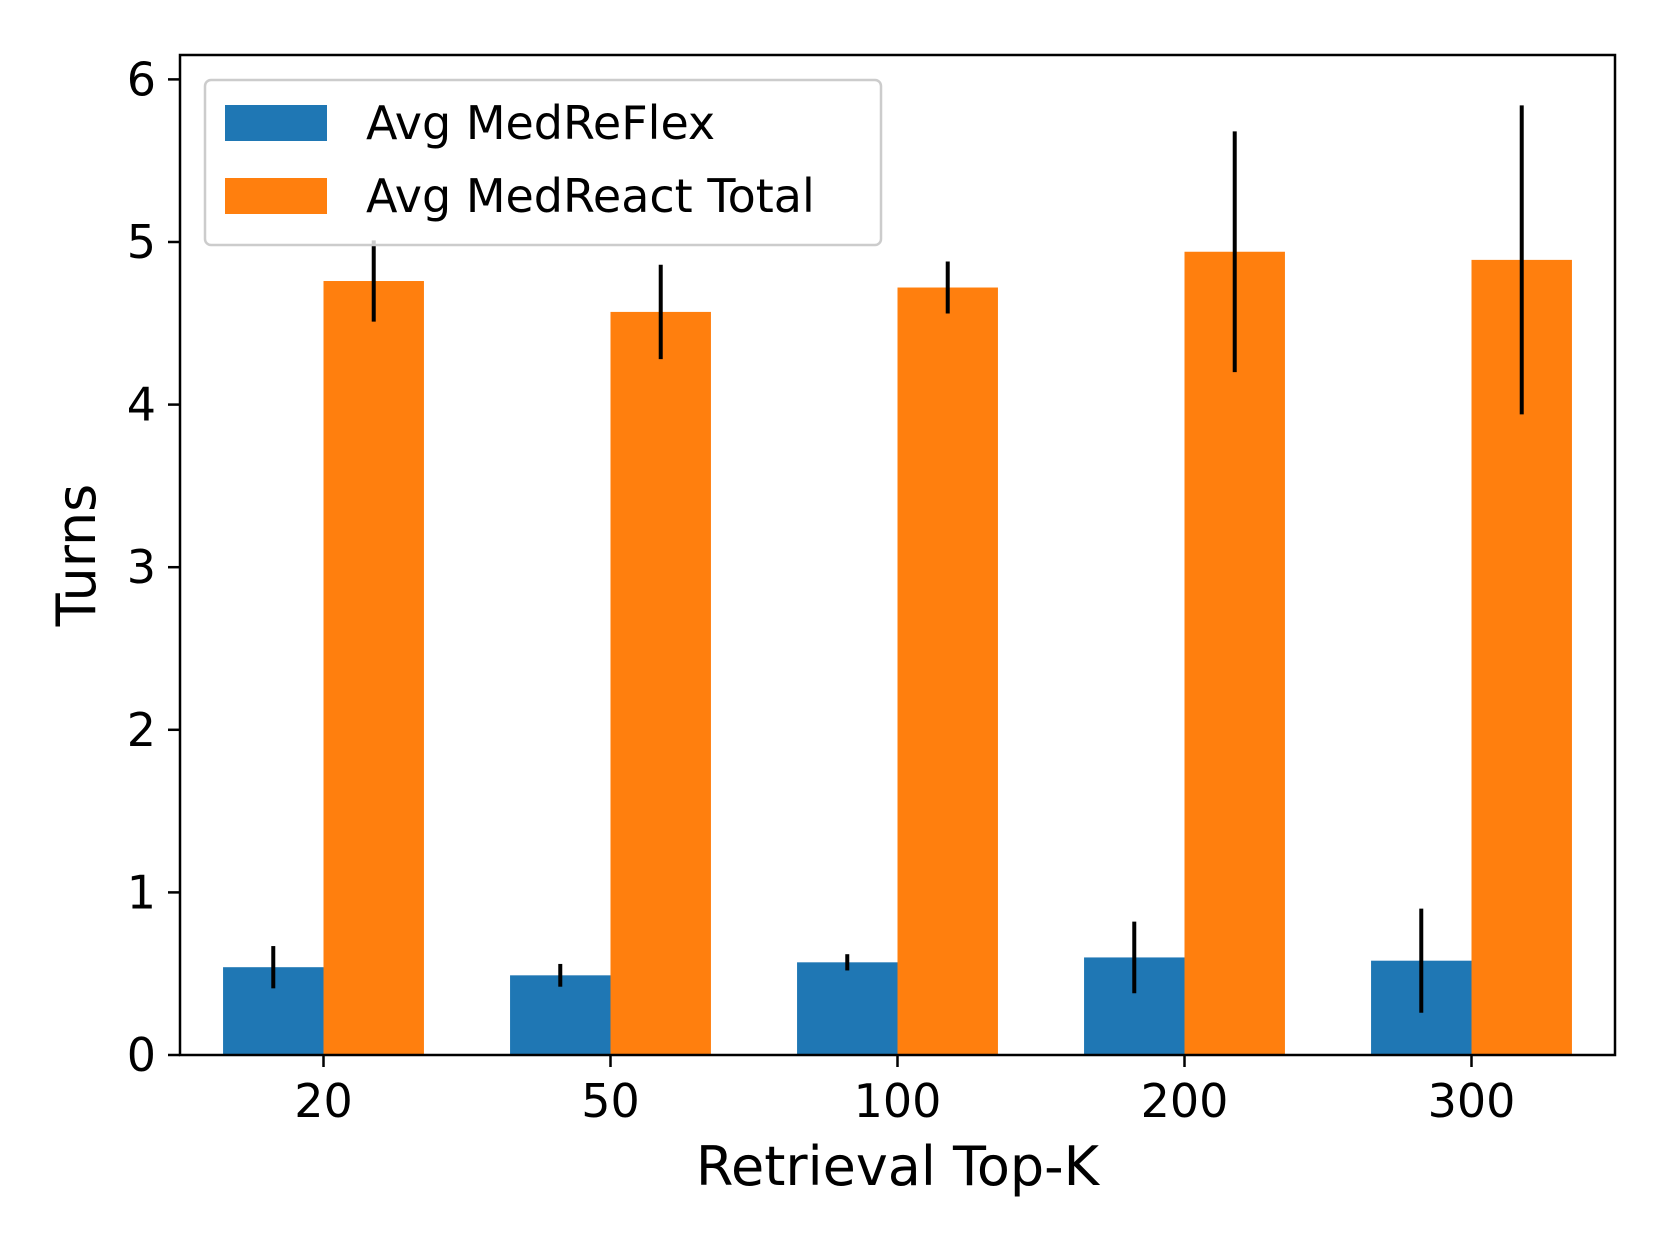 This screenshot has height=1245, width=1660. What do you see at coordinates (610, 1101) in the screenshot?
I see `x-tick-label-50: 50` at bounding box center [610, 1101].